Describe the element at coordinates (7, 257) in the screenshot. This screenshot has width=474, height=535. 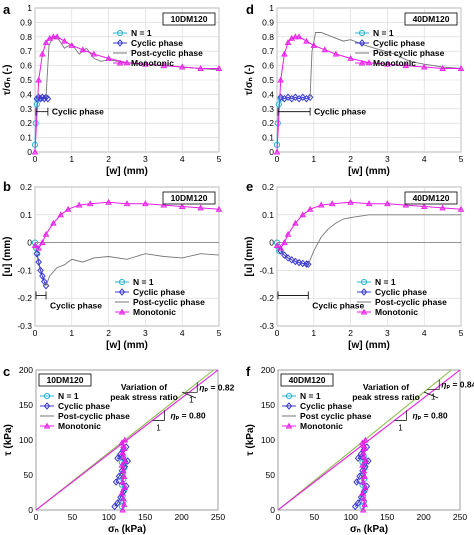
I see `y-axis-label: [u] (mm)` at that location.